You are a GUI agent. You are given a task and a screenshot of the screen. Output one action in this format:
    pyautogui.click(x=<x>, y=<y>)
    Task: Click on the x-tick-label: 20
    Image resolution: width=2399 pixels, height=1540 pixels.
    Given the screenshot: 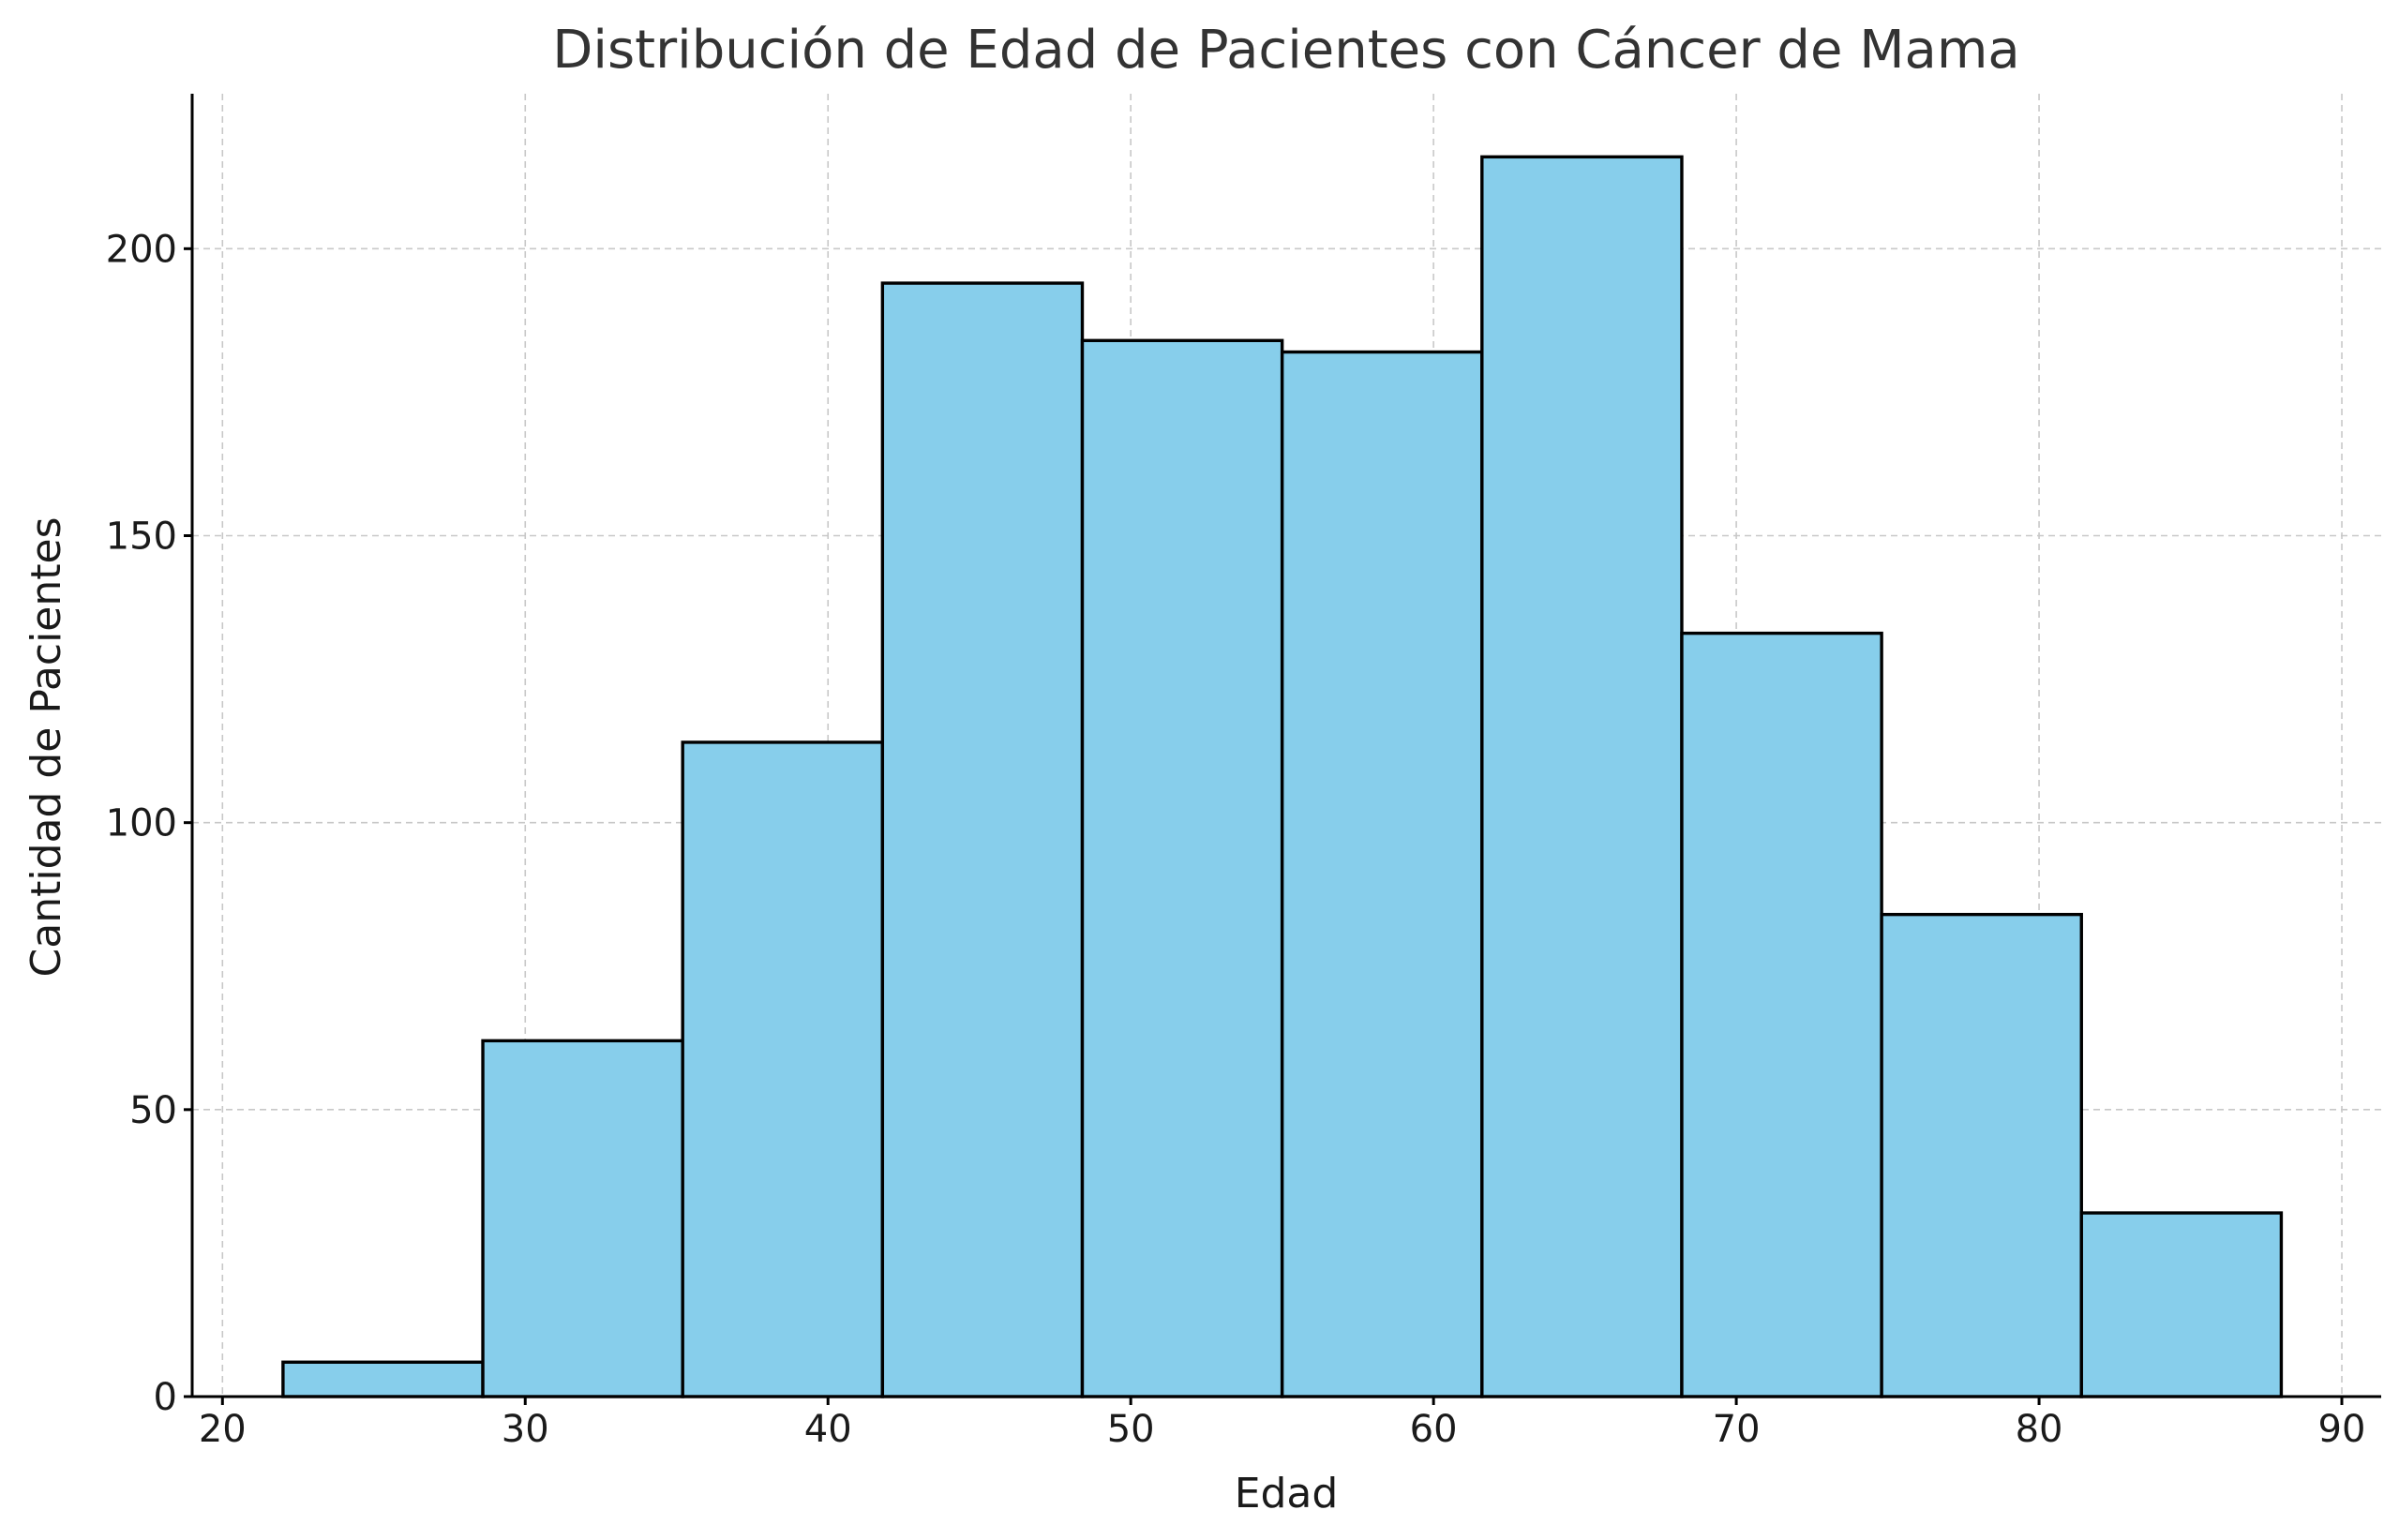 What is the action you would take?
    pyautogui.click(x=223, y=1429)
    